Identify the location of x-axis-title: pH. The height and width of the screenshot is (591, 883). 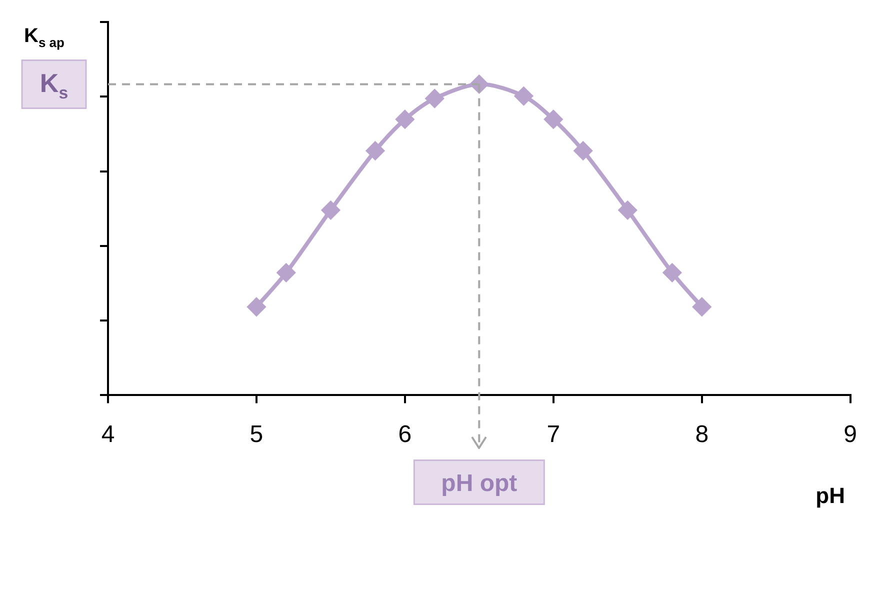
(830, 495).